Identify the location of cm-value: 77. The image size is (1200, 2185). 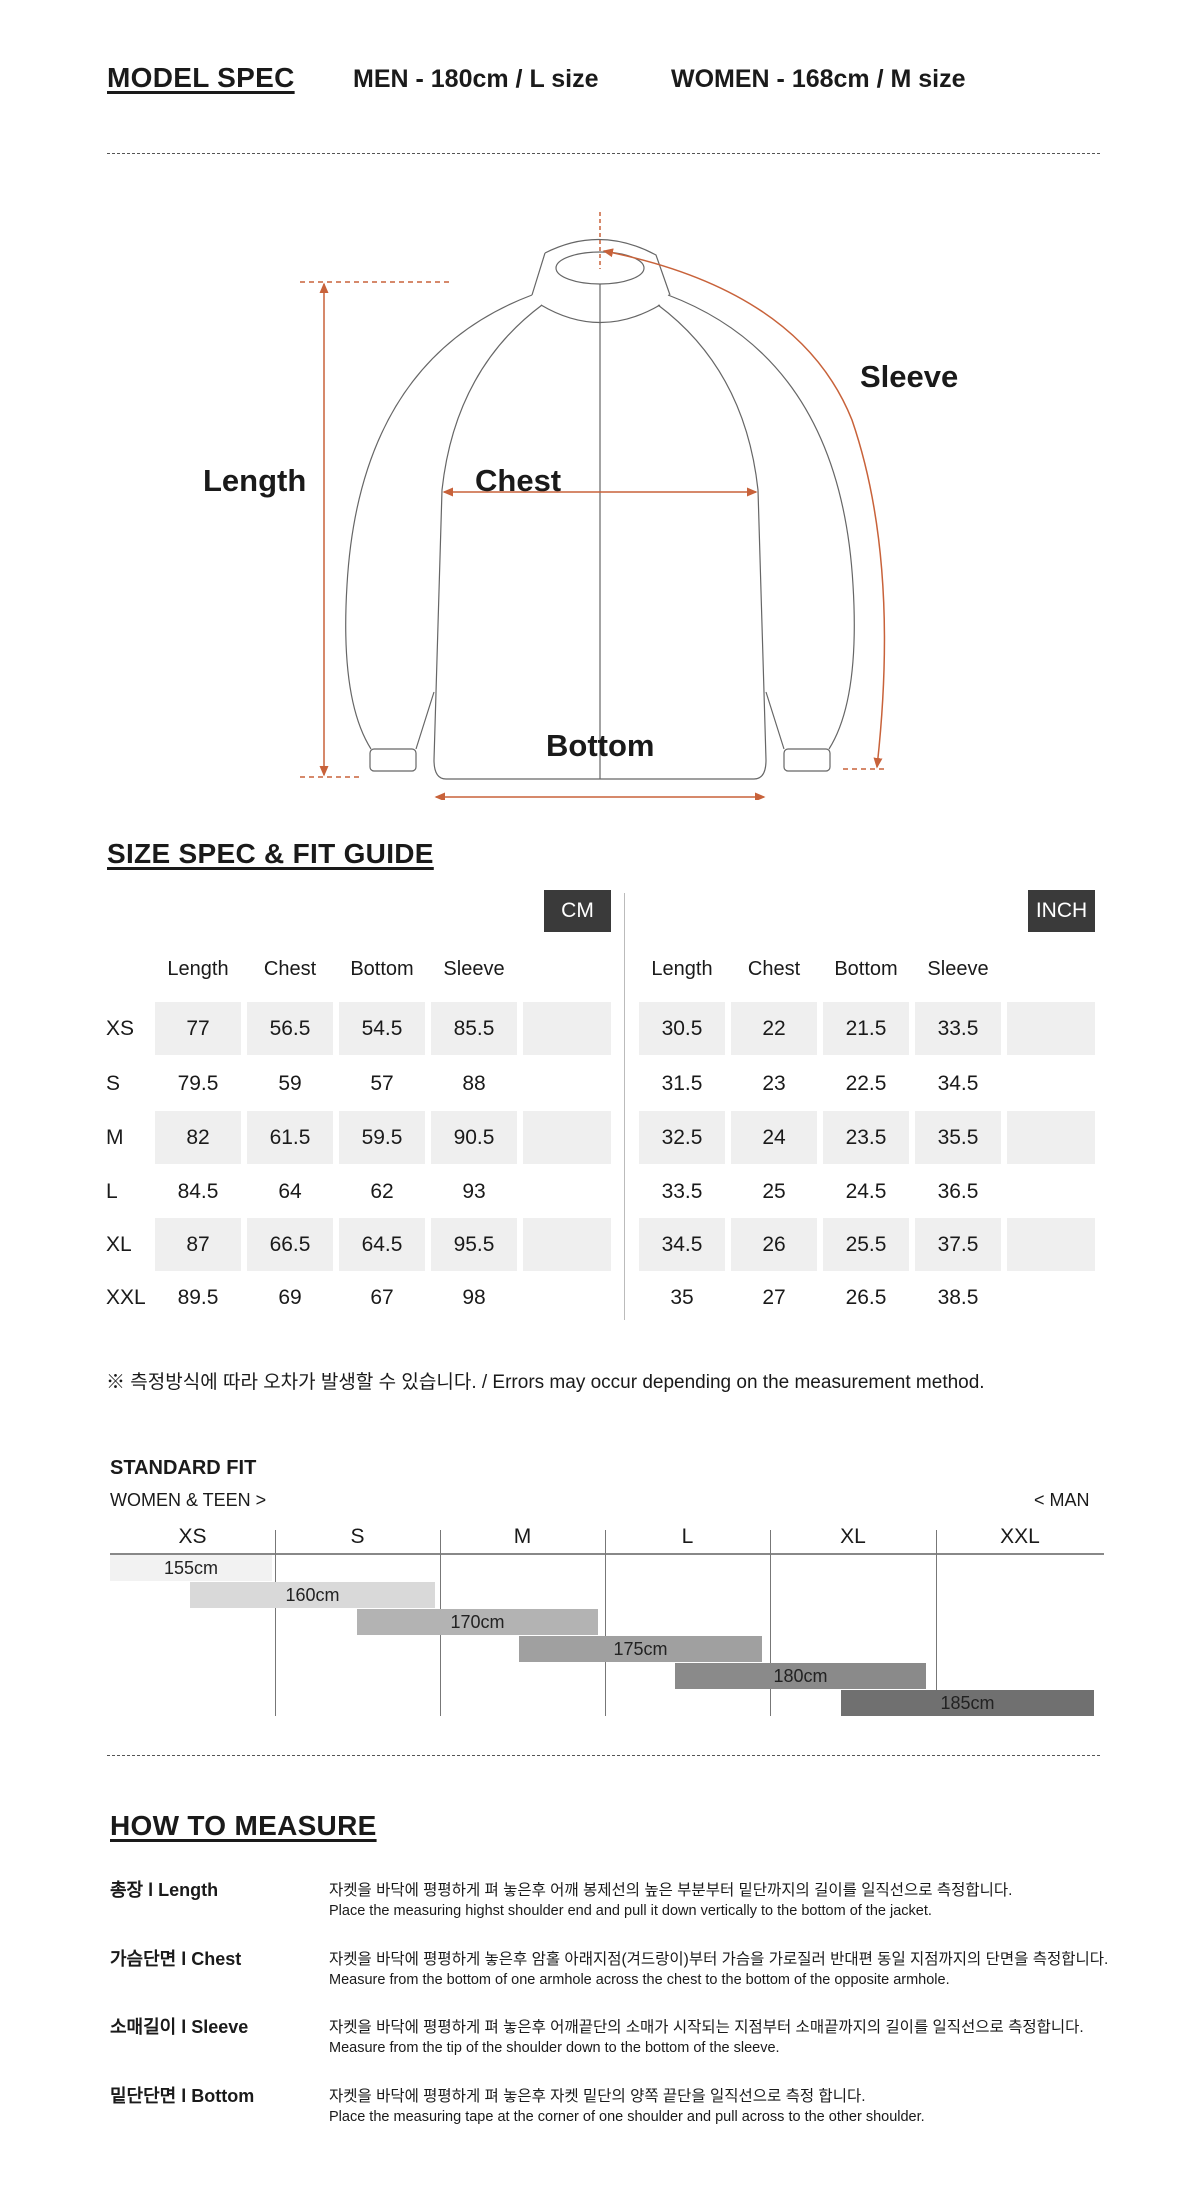
(198, 1028).